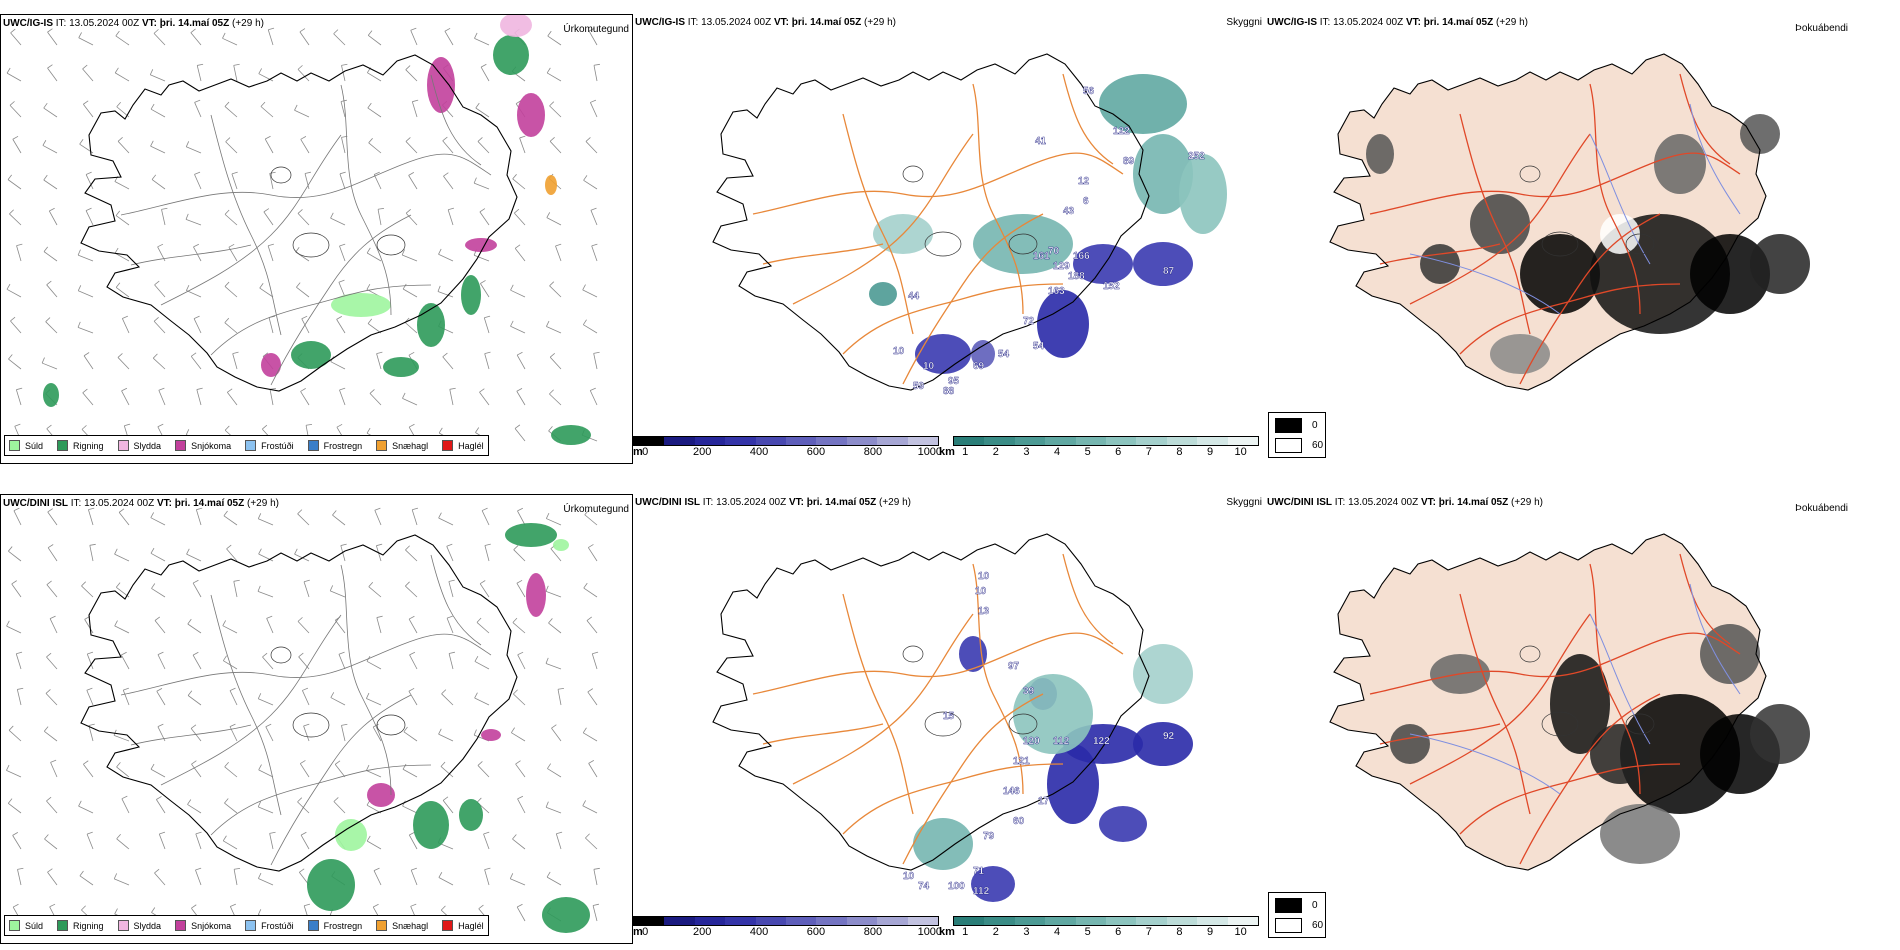 The width and height of the screenshot is (1900, 950). I want to click on legend-swatch, so click(313, 925).